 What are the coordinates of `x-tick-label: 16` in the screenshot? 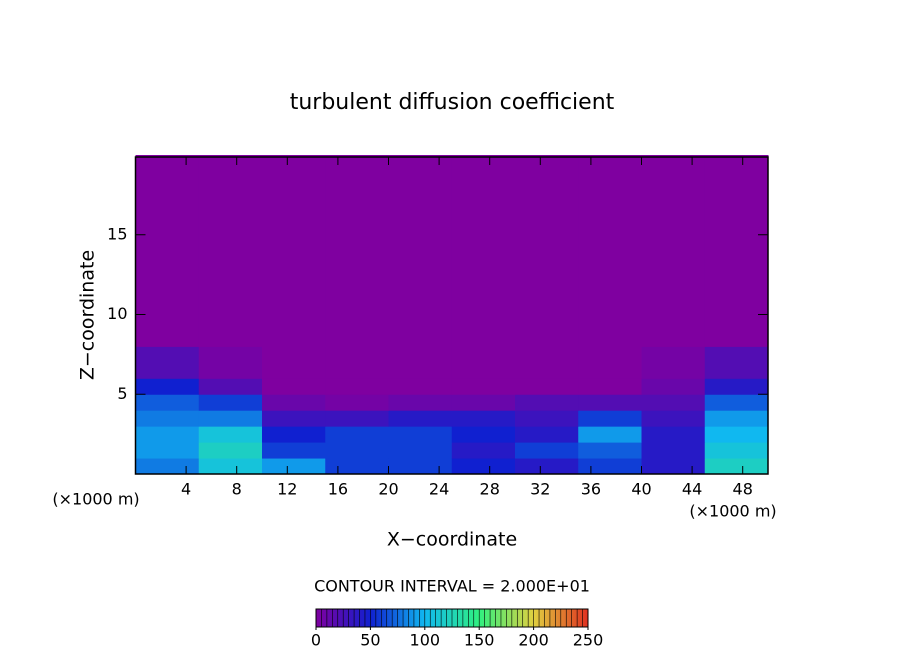 It's located at (338, 489).